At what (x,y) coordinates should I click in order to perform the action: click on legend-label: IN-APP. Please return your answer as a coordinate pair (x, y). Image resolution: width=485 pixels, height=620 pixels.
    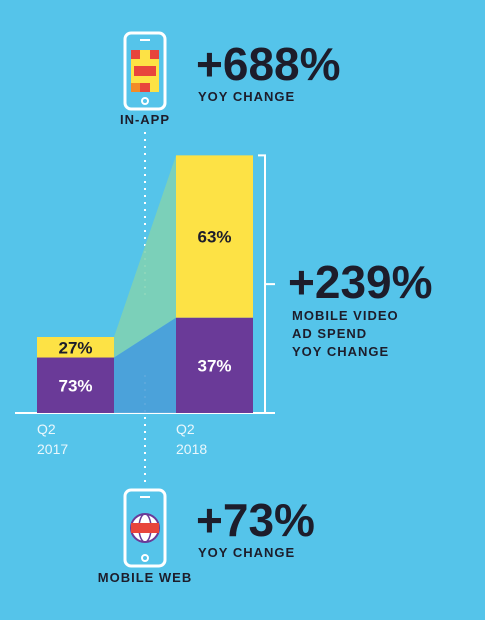
    Looking at the image, I should click on (145, 119).